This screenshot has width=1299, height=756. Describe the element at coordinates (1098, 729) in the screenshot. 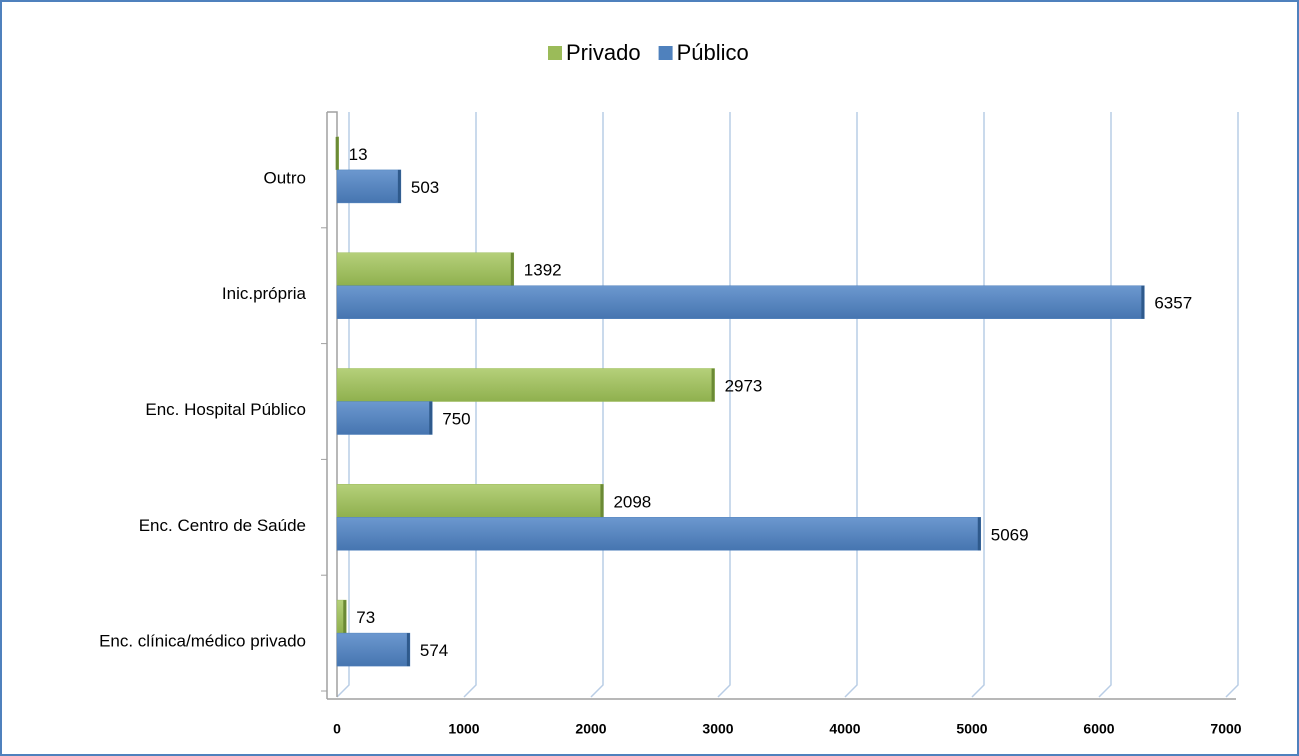

I see `x-tick-label: 6000` at that location.